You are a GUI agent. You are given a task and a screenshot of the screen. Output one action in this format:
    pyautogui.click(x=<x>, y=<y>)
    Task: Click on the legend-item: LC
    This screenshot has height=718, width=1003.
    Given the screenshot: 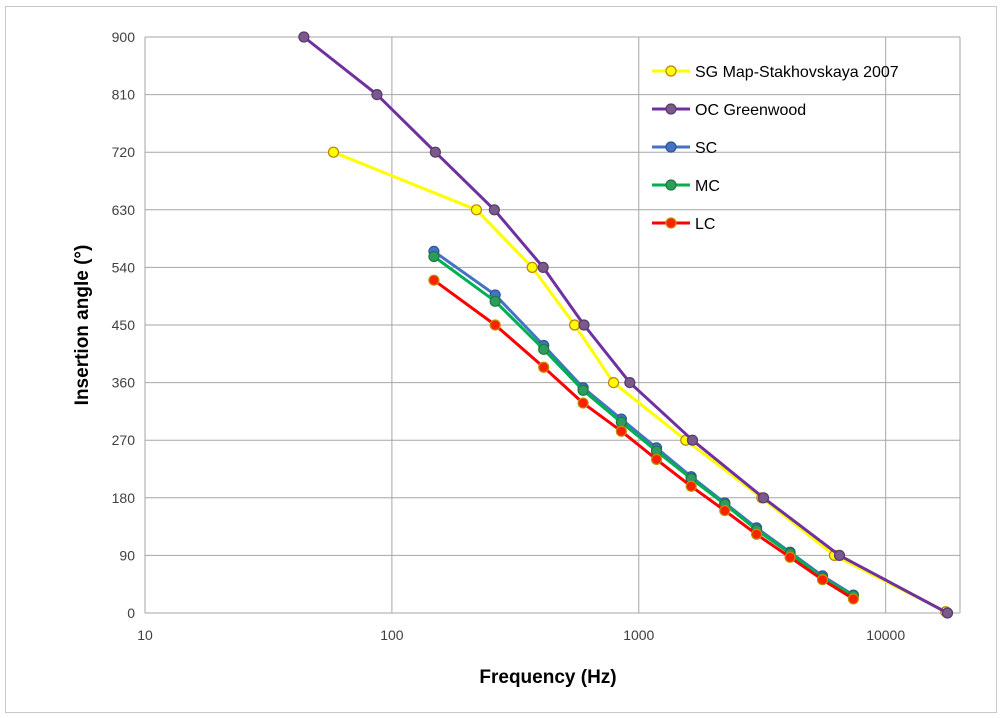 What is the action you would take?
    pyautogui.click(x=683, y=224)
    